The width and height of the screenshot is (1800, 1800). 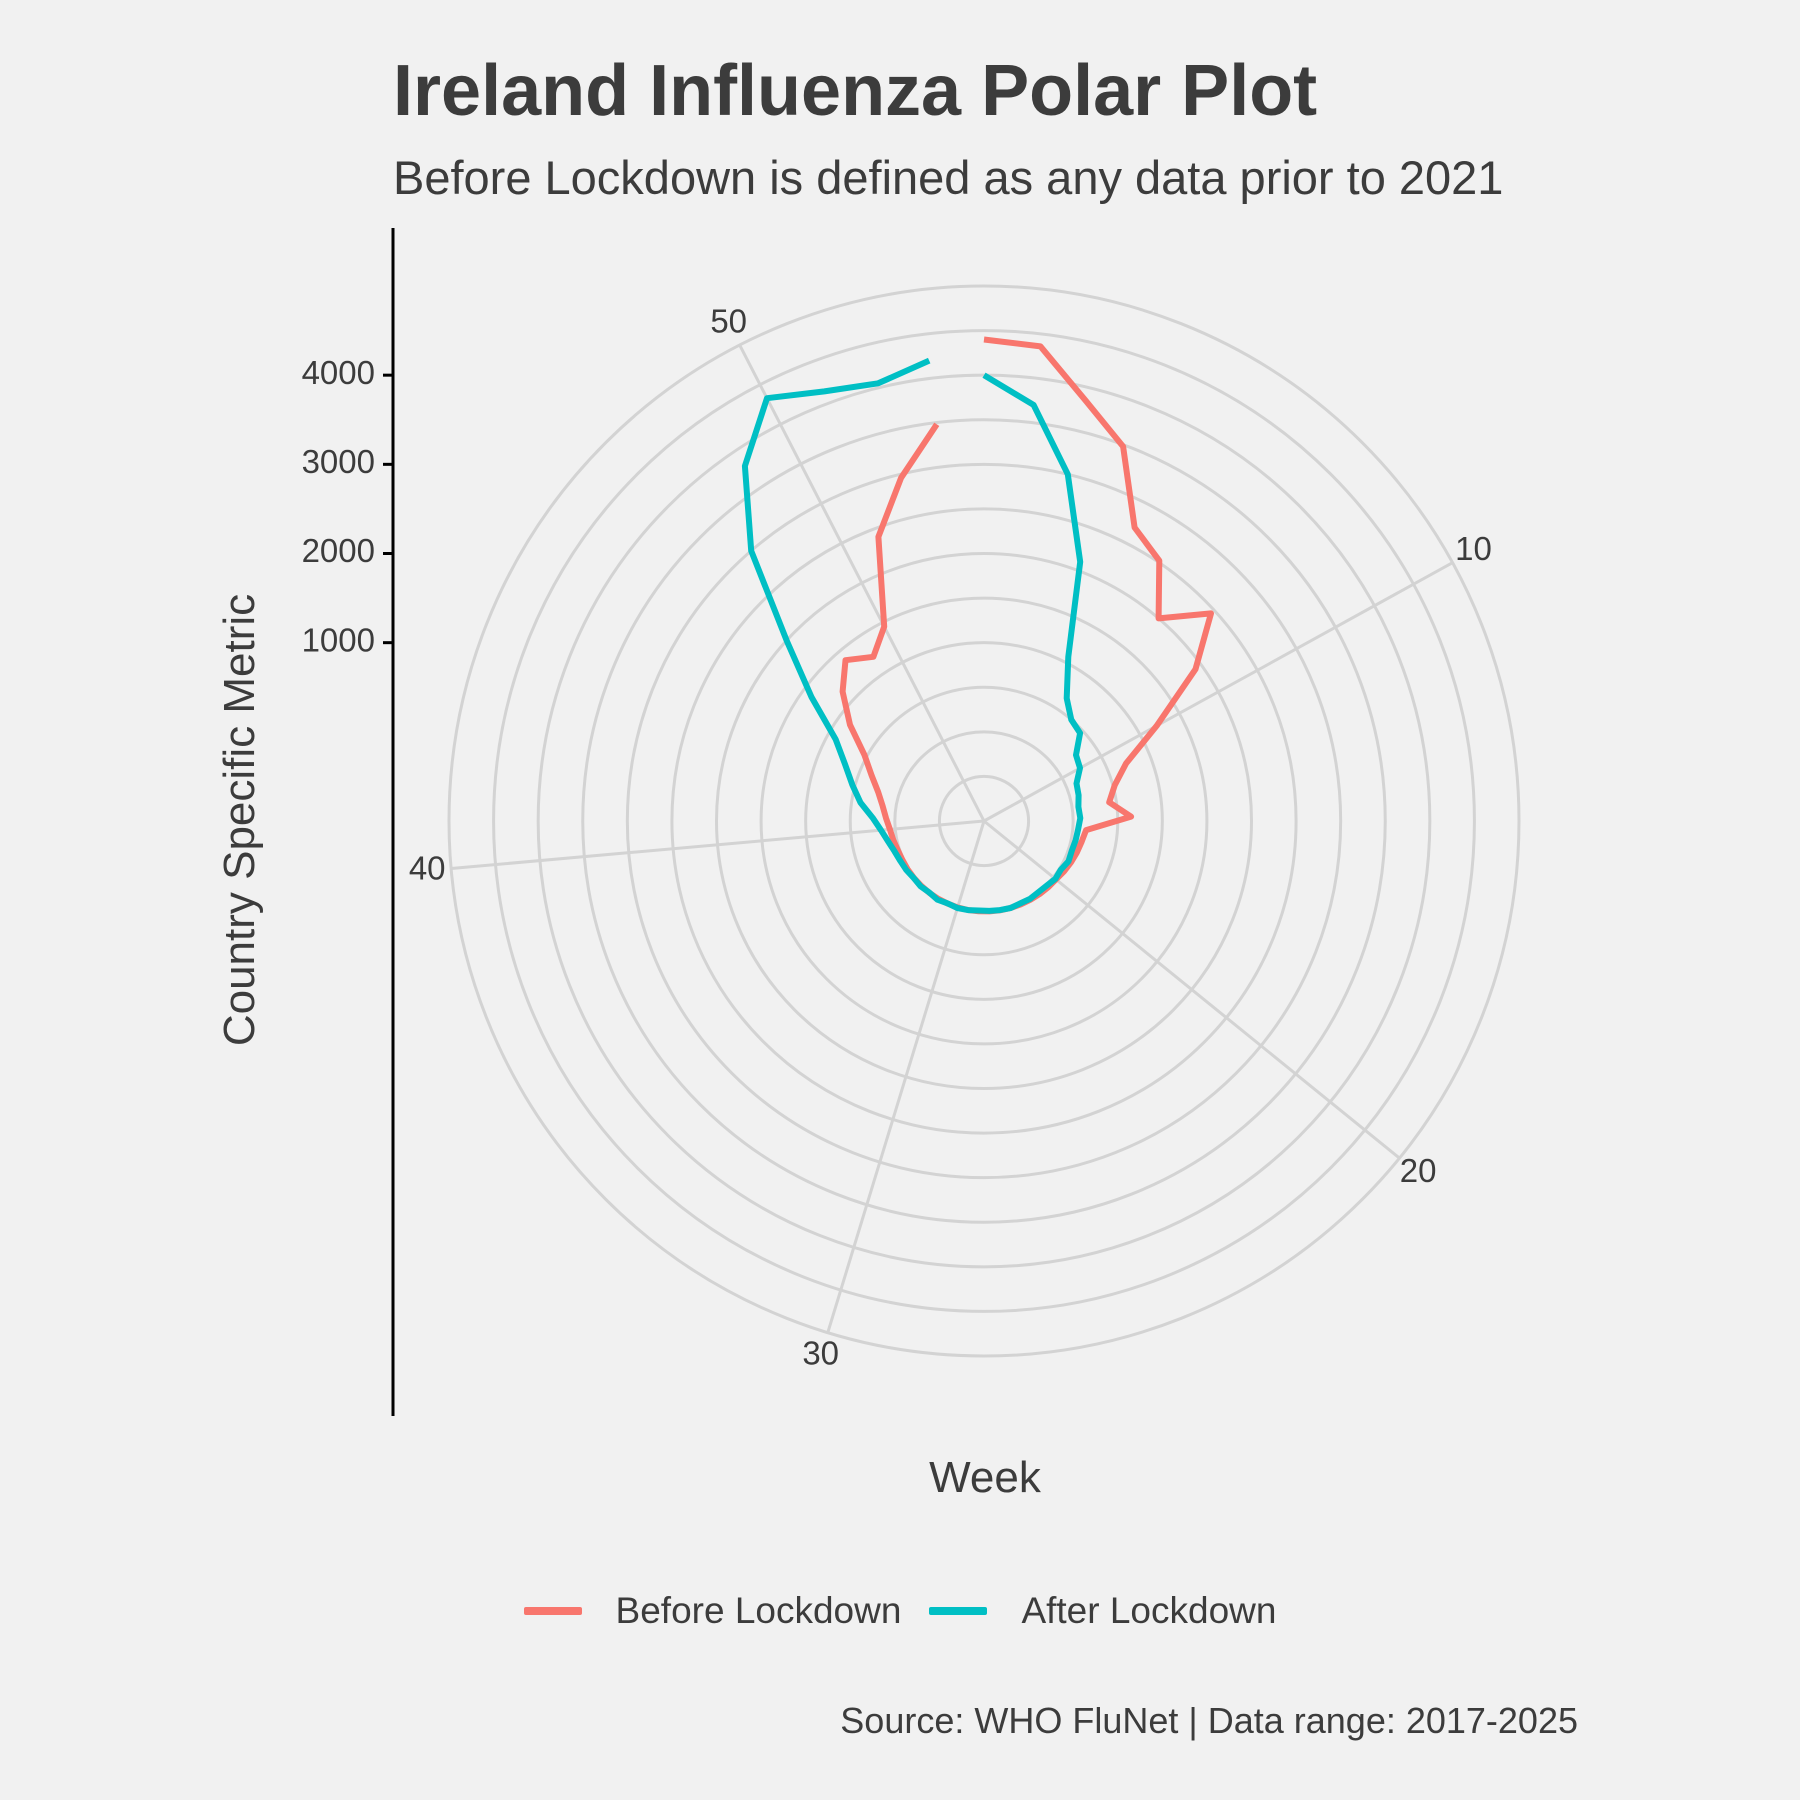 I want to click on x-tick-label: 10, so click(x=1473, y=548).